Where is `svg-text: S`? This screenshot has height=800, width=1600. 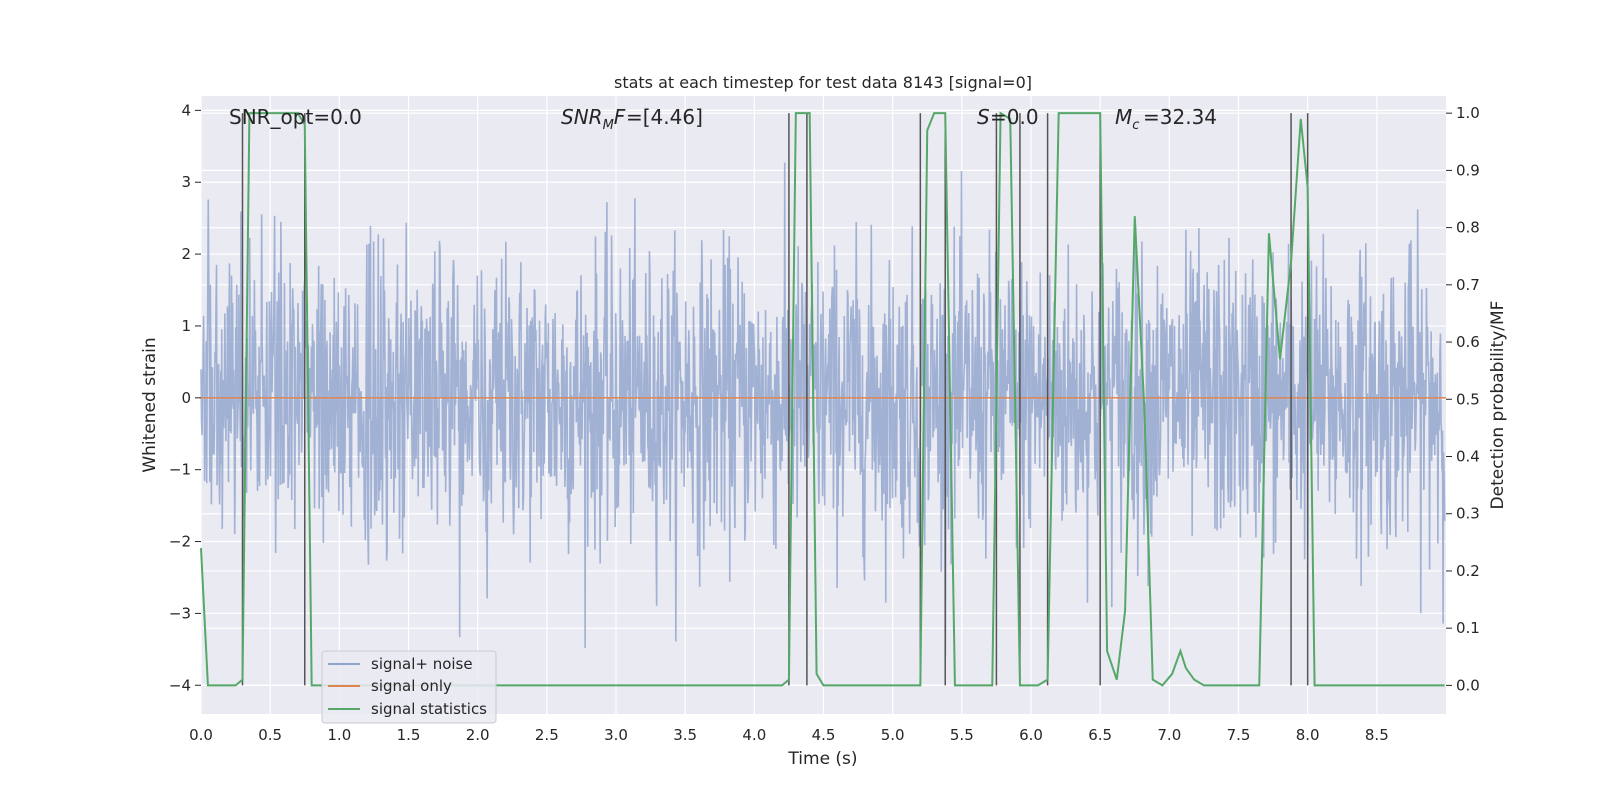
svg-text: S is located at coordinates (983, 117).